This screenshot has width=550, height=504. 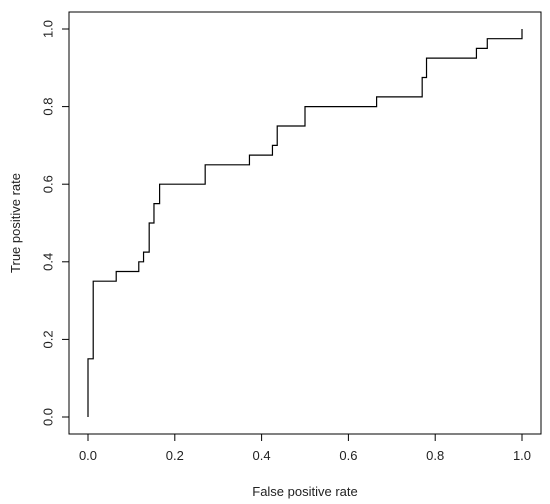 What do you see at coordinates (47, 417) in the screenshot?
I see `y-tick-label: 0.0` at bounding box center [47, 417].